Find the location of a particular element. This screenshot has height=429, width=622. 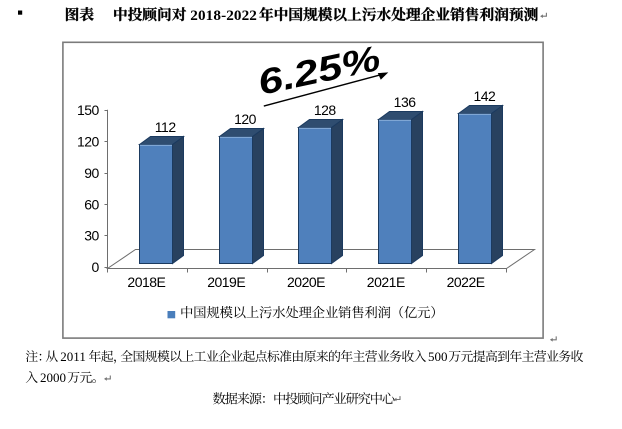

svg-text: 90 is located at coordinates (91, 173).